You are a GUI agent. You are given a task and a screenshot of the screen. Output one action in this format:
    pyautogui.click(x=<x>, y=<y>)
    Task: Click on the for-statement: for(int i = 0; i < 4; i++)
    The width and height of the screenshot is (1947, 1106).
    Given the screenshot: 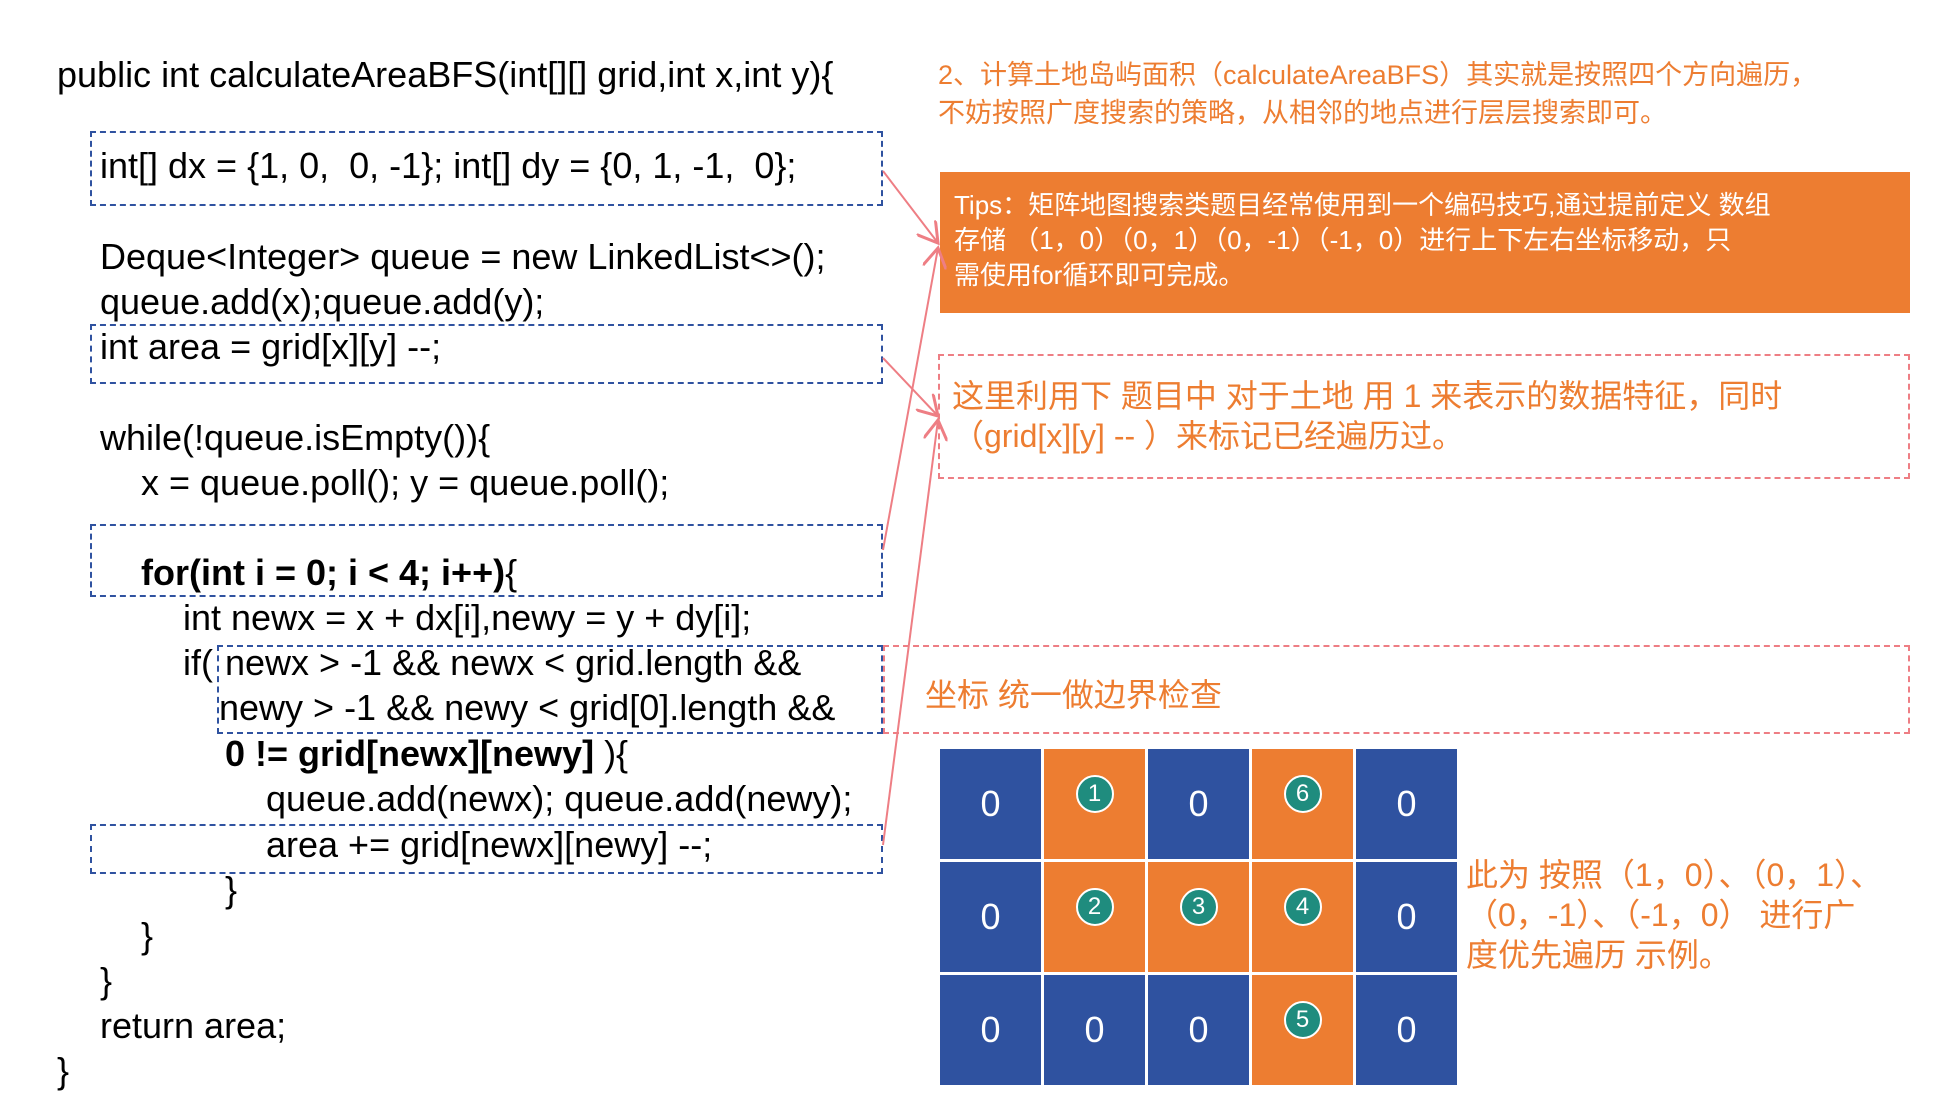 What is the action you would take?
    pyautogui.click(x=323, y=572)
    